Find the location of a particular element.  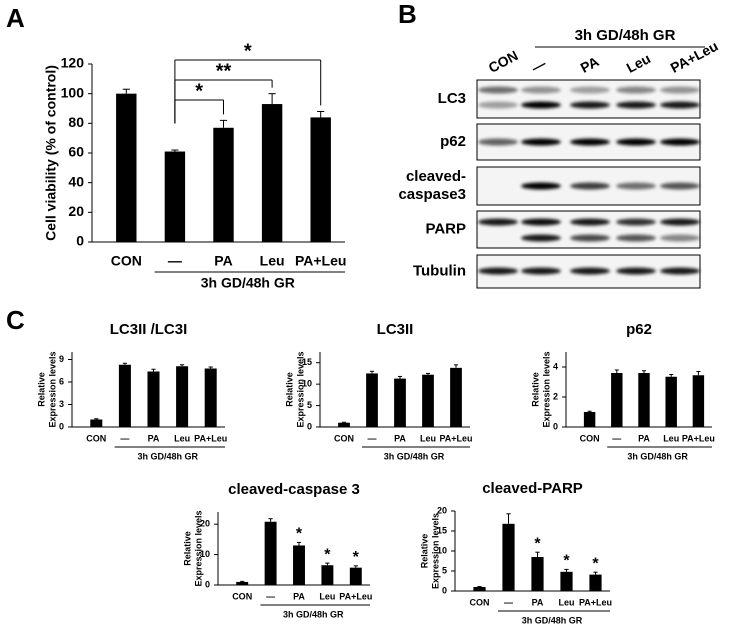

y-tick-label: 2 is located at coordinates (555, 396).